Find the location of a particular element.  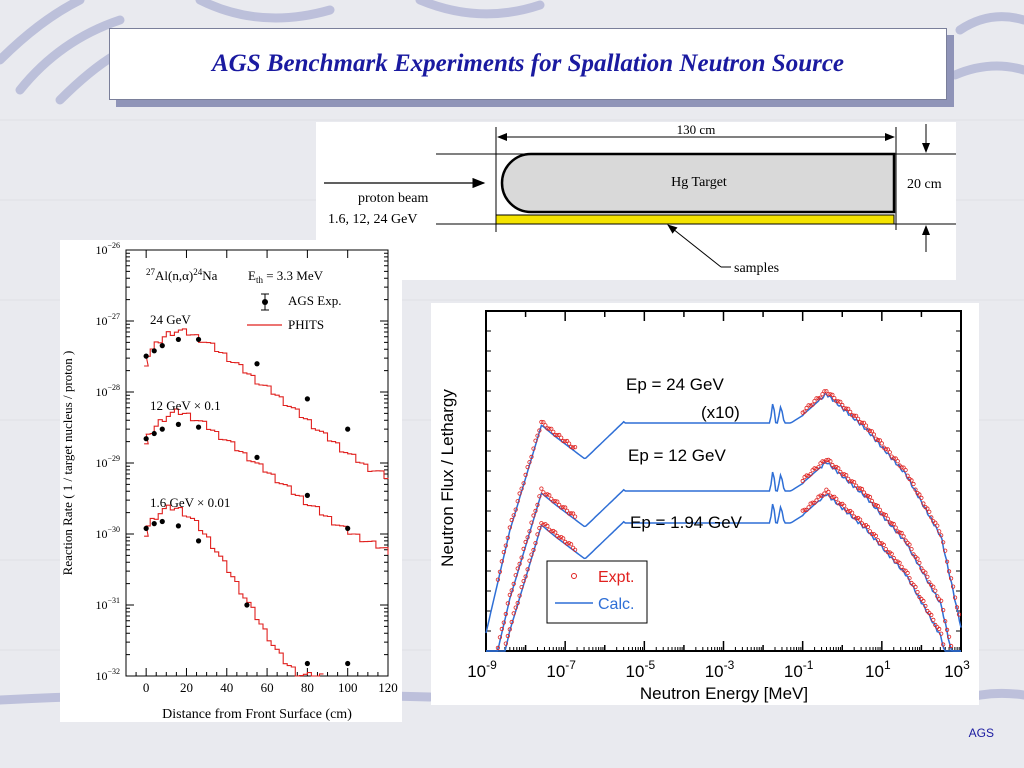

x-tick-label: 20 is located at coordinates (186, 687).